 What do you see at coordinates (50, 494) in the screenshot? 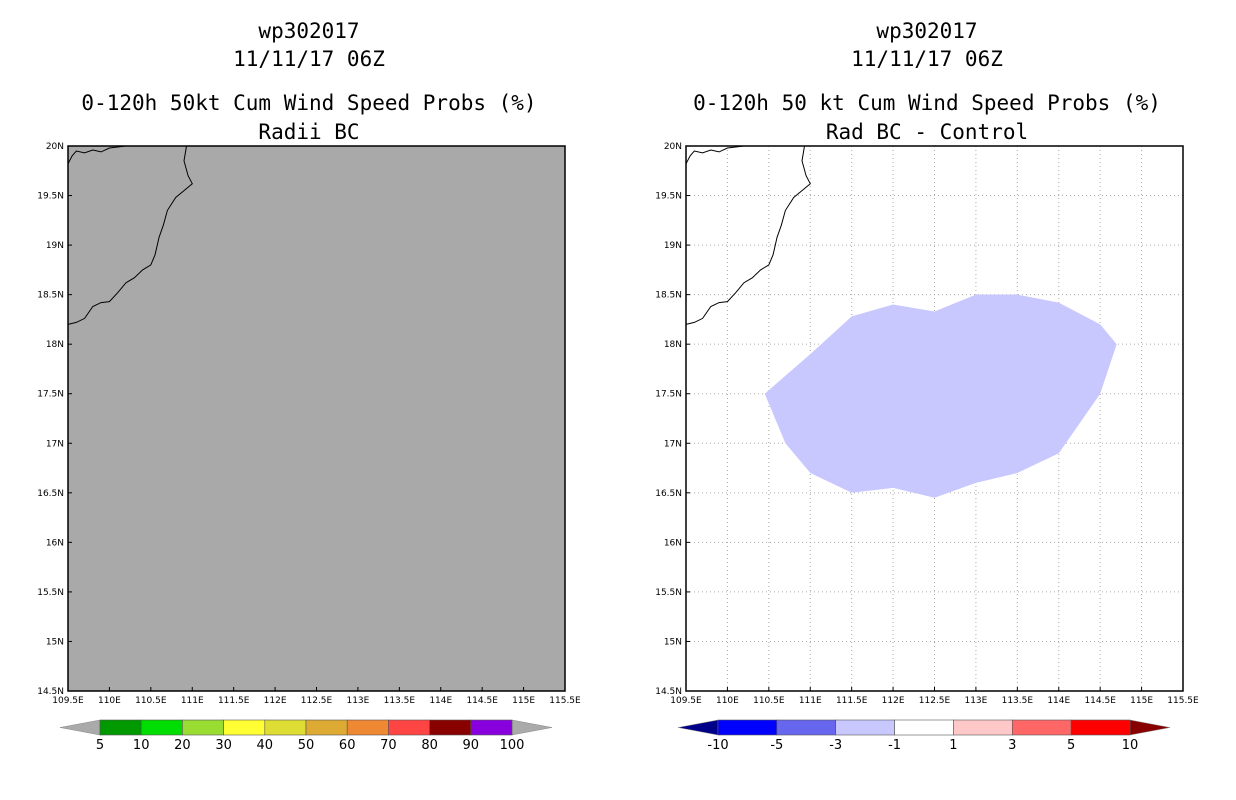
I see `left-lat-tick-label: 16.5N` at bounding box center [50, 494].